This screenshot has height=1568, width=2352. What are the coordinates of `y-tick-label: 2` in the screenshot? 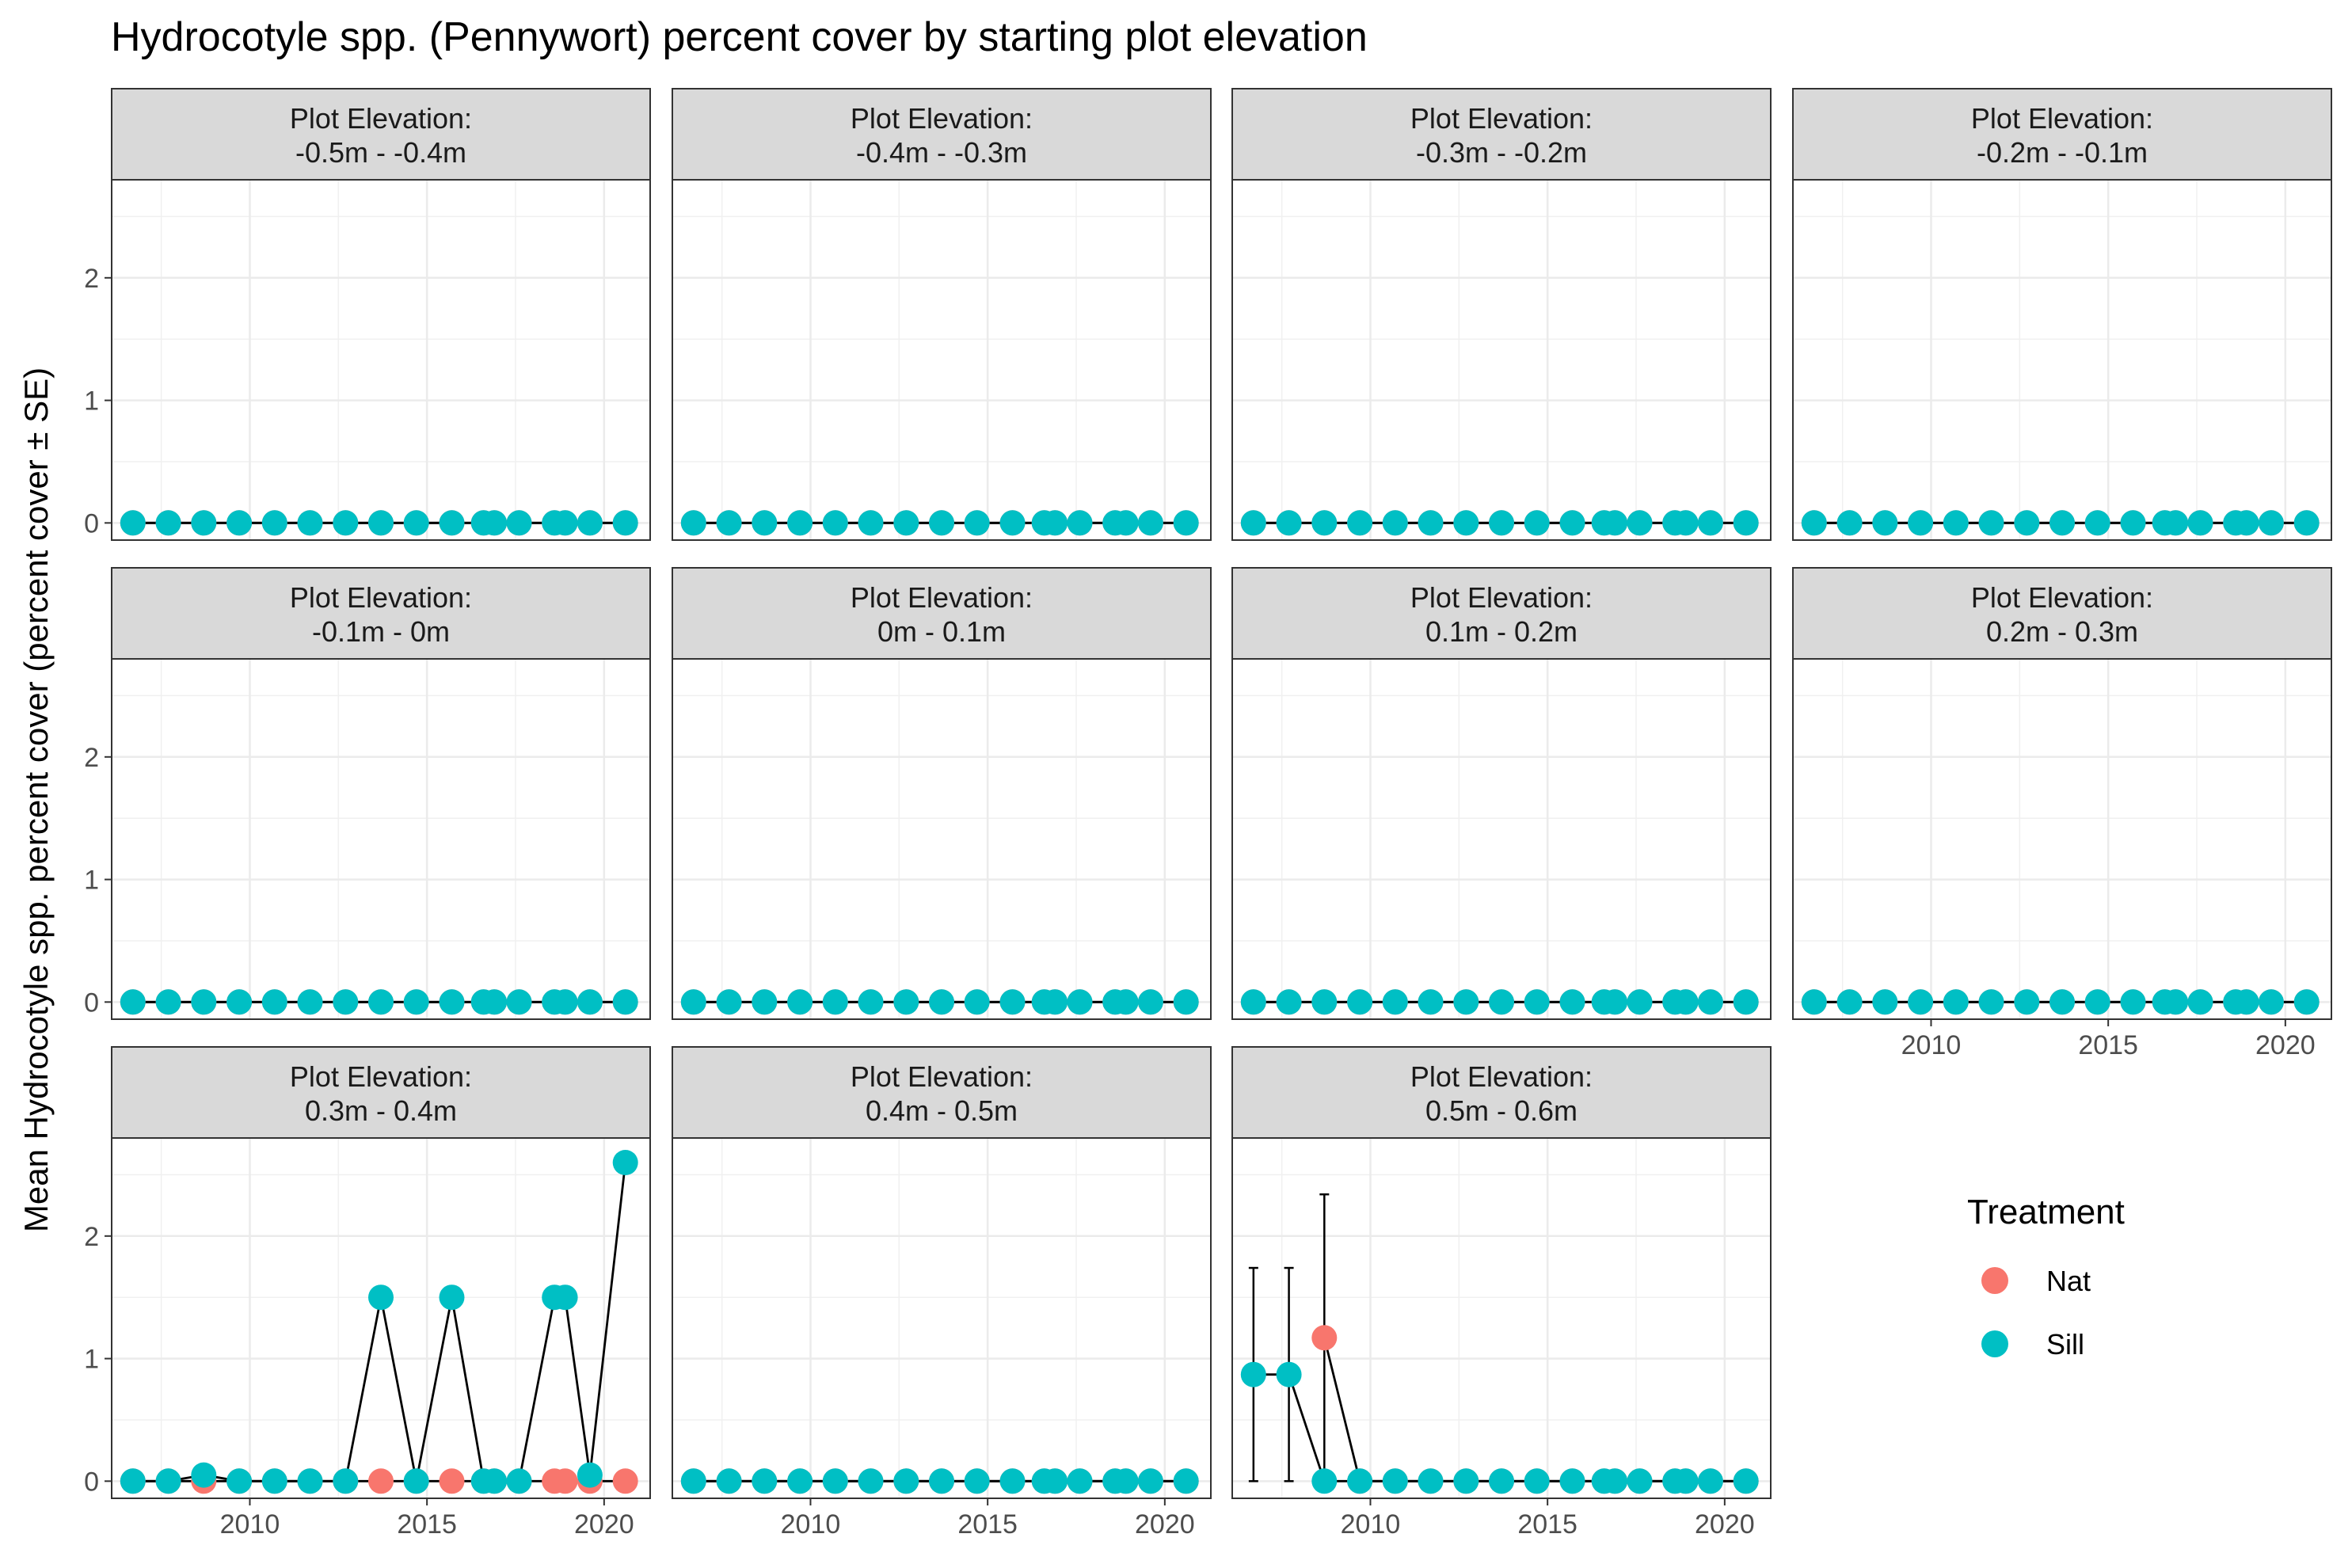 It's located at (91, 758).